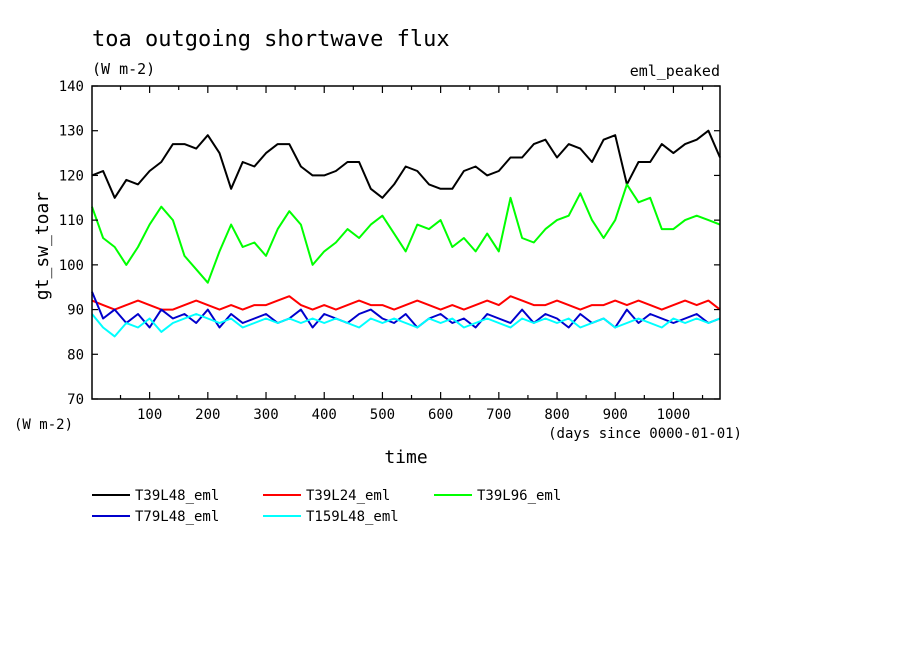  Describe the element at coordinates (348, 496) in the screenshot. I see `legend-label: T39L24_eml` at that location.